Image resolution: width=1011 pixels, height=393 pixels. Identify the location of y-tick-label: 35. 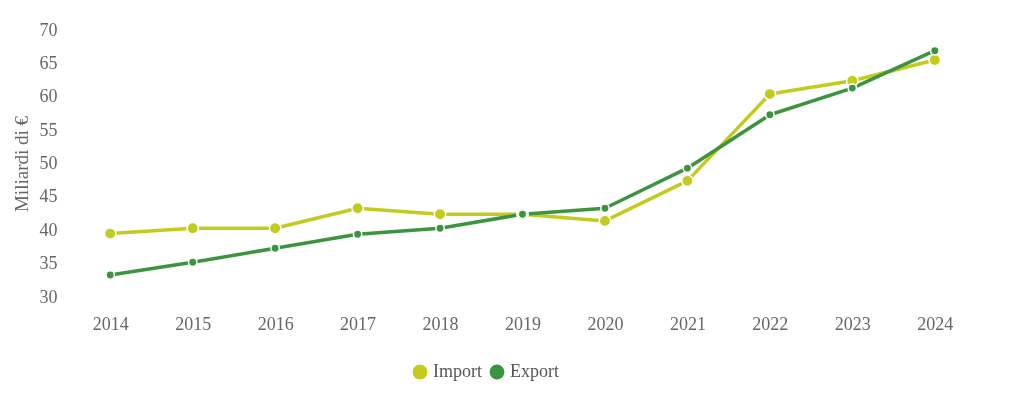
(48, 263).